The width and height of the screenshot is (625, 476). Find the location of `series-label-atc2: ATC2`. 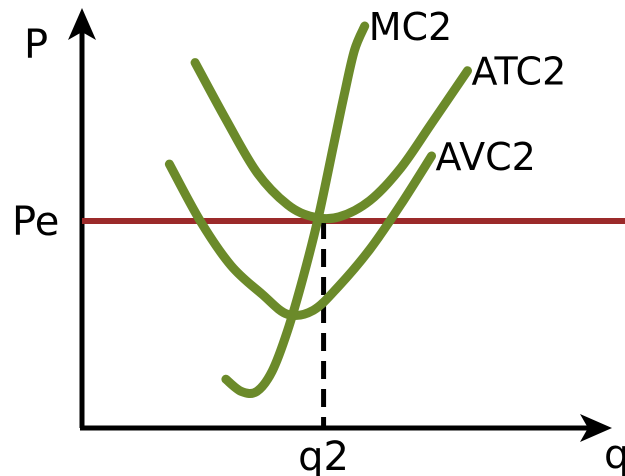

series-label-atc2: ATC2 is located at coordinates (519, 72).